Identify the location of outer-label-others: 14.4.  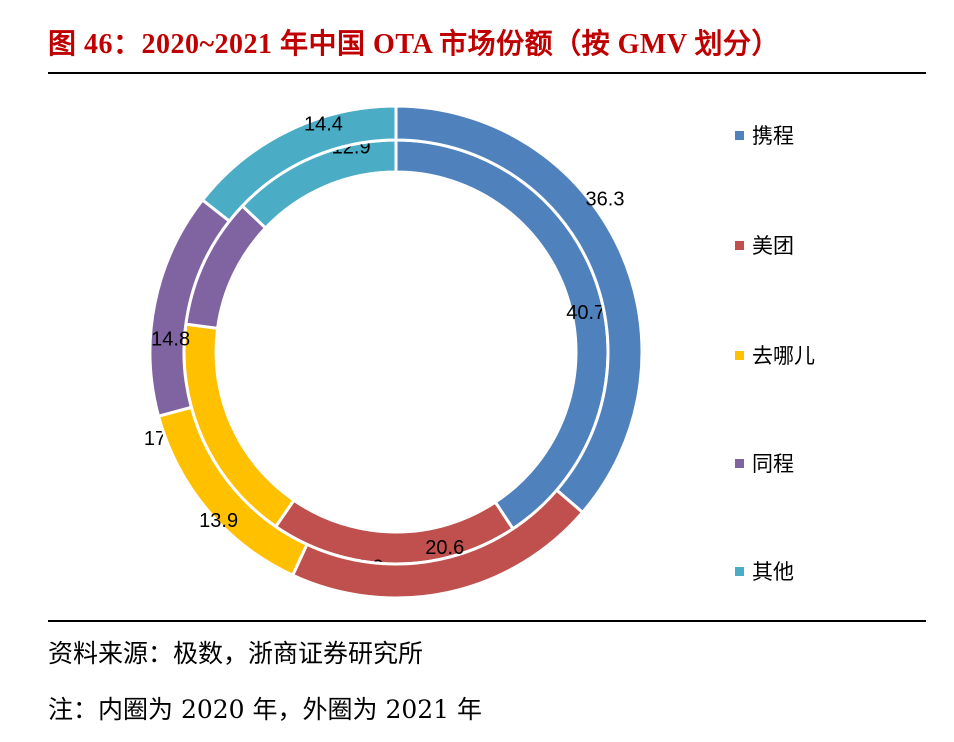
(323, 124).